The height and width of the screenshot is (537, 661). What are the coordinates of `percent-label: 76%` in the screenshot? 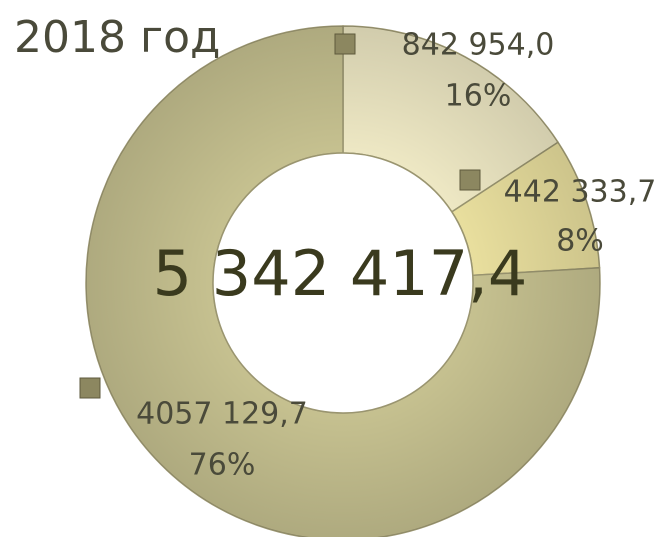 It's located at (222, 465).